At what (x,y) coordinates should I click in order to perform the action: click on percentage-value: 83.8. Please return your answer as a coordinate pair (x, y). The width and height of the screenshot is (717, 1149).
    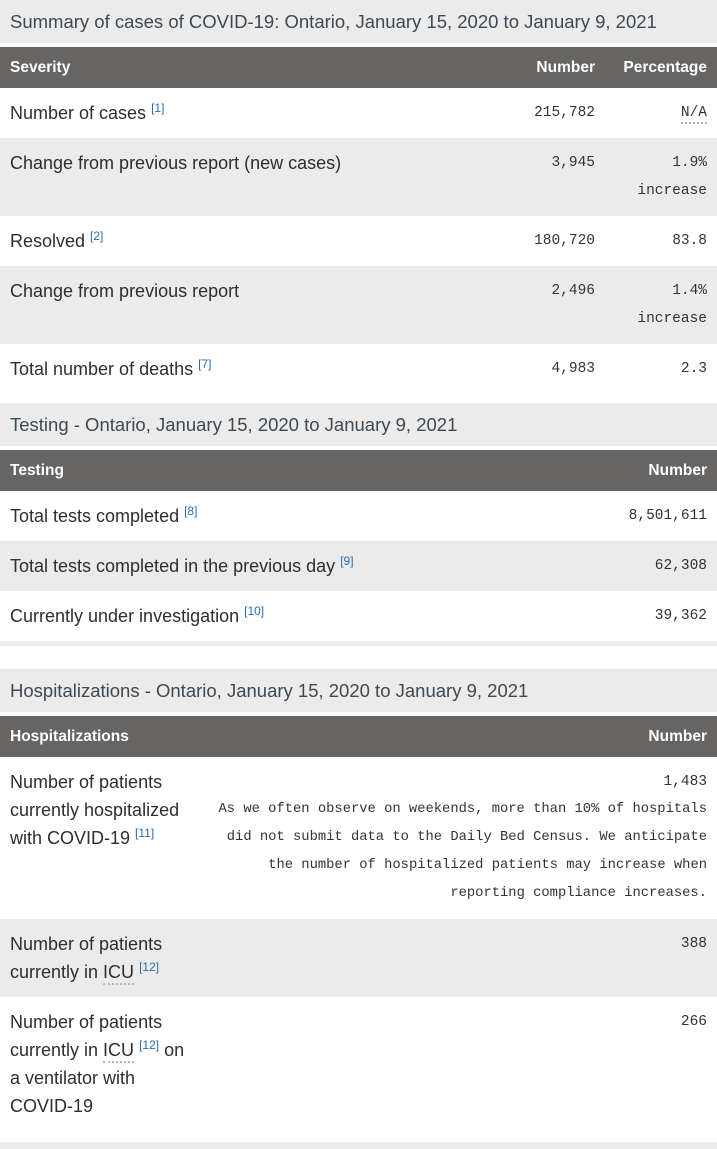
    Looking at the image, I should click on (689, 241).